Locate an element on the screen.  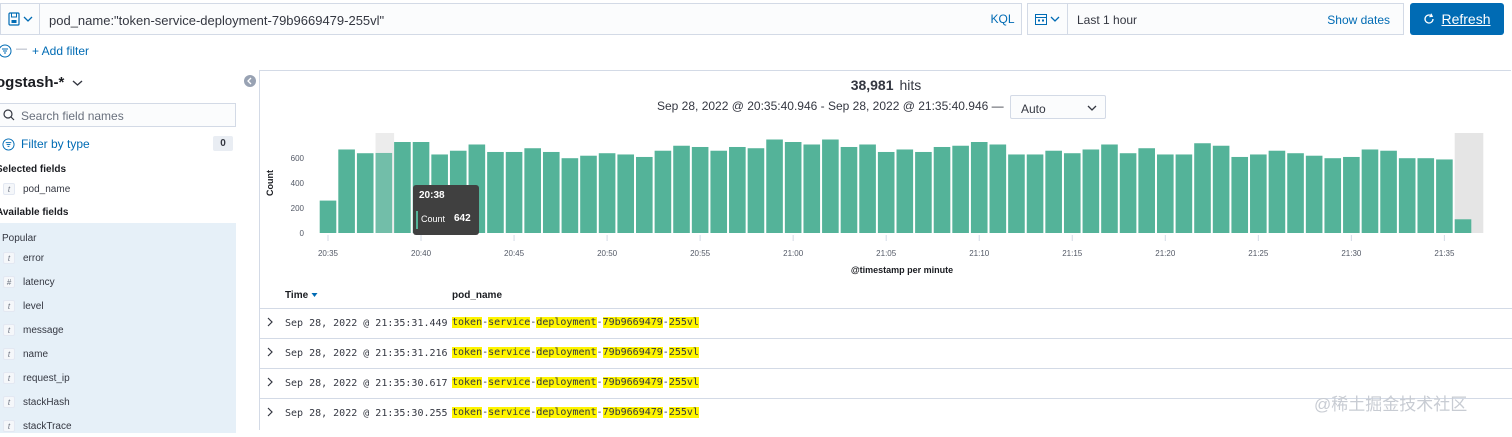
index-pattern-selector: ogstash-* is located at coordinates (41, 82).